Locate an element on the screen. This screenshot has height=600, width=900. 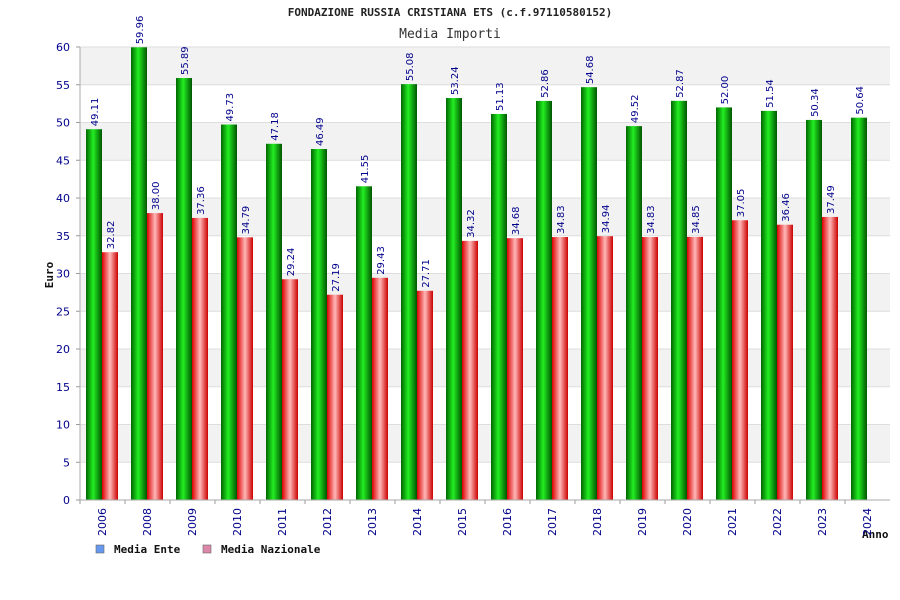
y-tick-label: 20 is located at coordinates (63, 349).